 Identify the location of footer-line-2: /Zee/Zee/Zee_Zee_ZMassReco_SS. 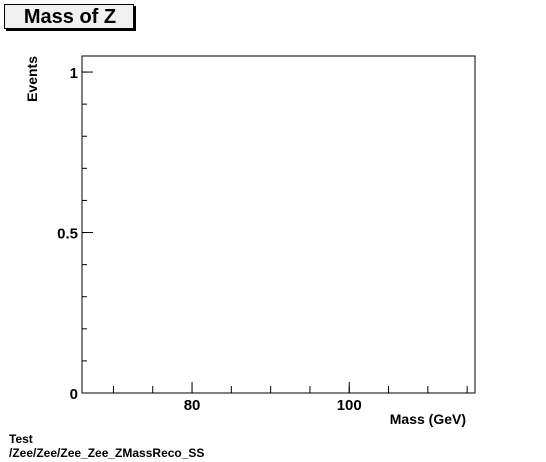
(107, 453).